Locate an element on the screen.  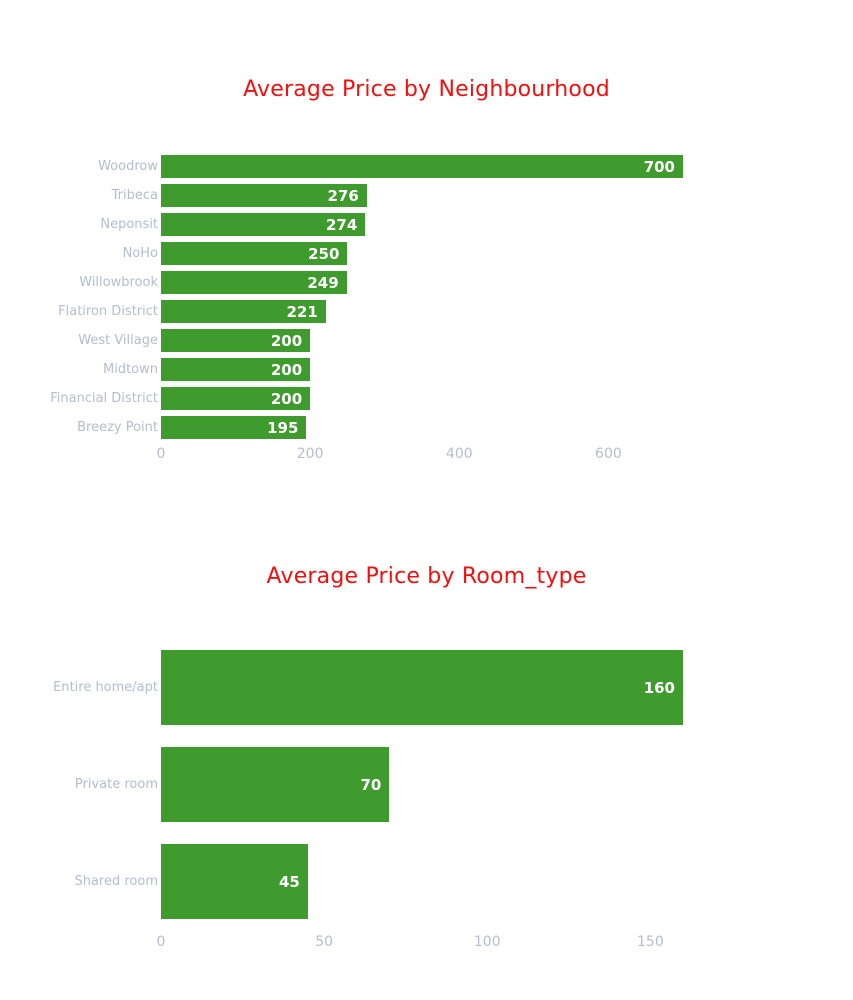
category-label: Neponsit is located at coordinates (129, 224).